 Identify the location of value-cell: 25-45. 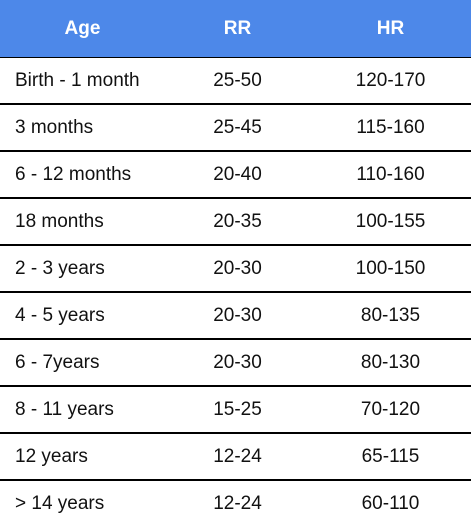
(237, 128).